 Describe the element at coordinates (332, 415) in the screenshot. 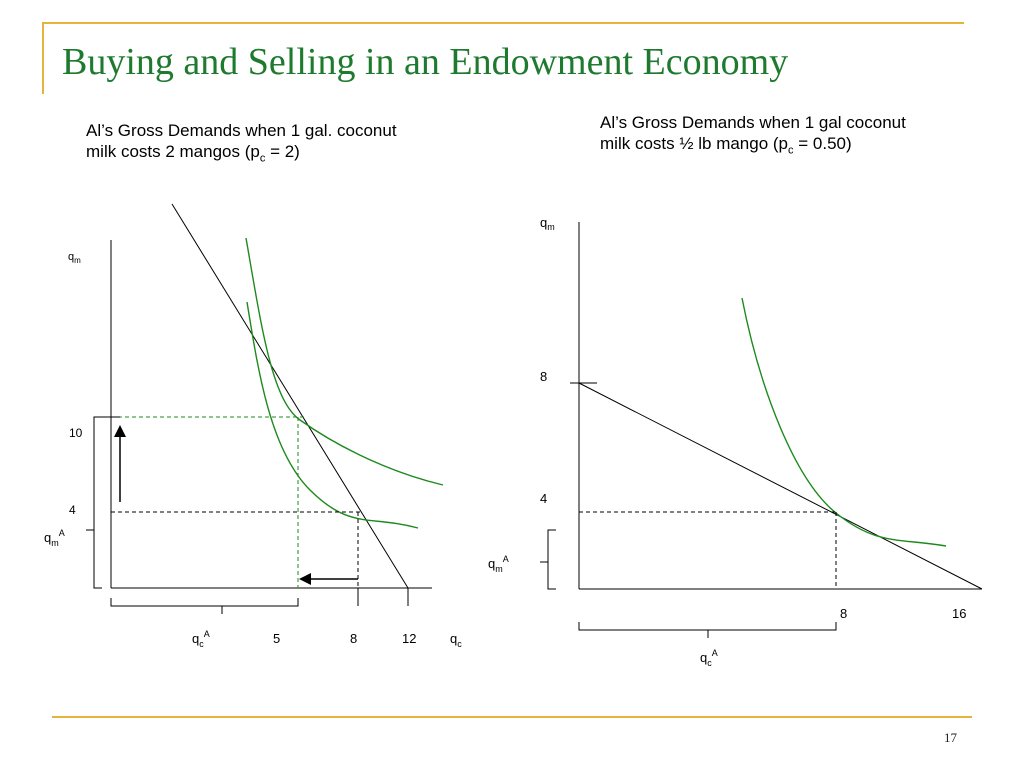

I see `left-indifference-curve-lower` at that location.